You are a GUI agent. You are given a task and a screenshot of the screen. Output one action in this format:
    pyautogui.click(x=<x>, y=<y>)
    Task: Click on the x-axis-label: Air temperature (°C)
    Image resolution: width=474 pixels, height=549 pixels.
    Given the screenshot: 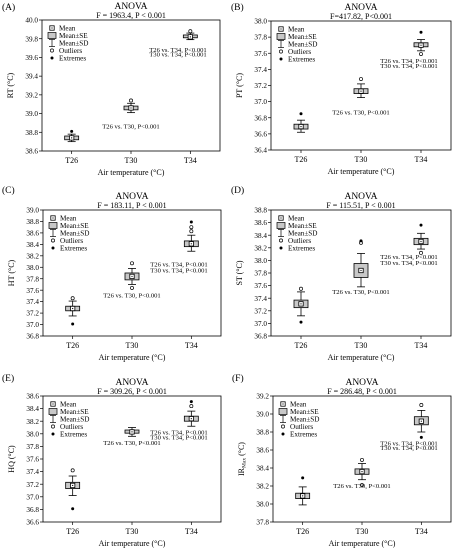 What is the action you would take?
    pyautogui.click(x=361, y=357)
    